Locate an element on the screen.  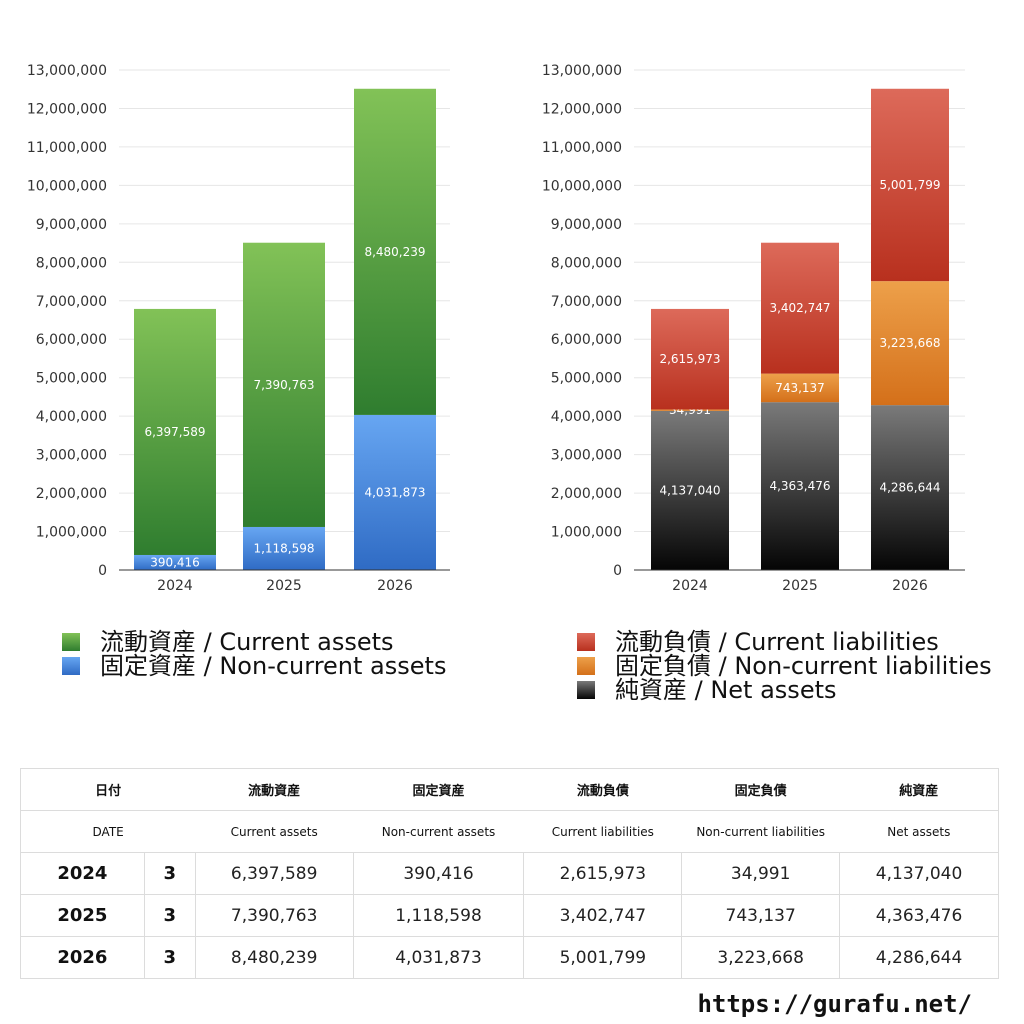
y-tick-label: 9,000,000 is located at coordinates (586, 225).